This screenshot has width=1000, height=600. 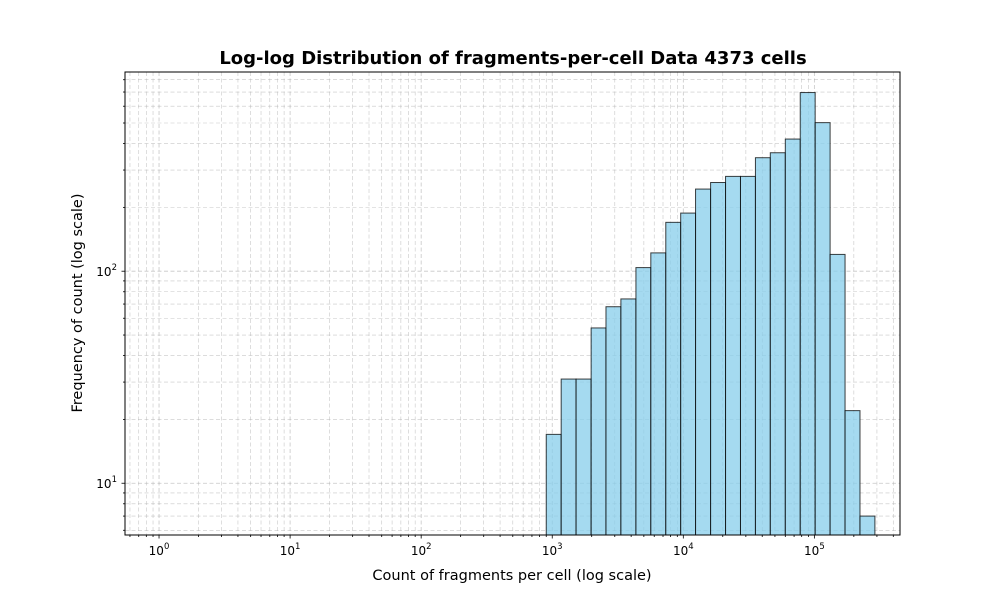 What do you see at coordinates (814, 550) in the screenshot?
I see `x-tick-label: 10⁵` at bounding box center [814, 550].